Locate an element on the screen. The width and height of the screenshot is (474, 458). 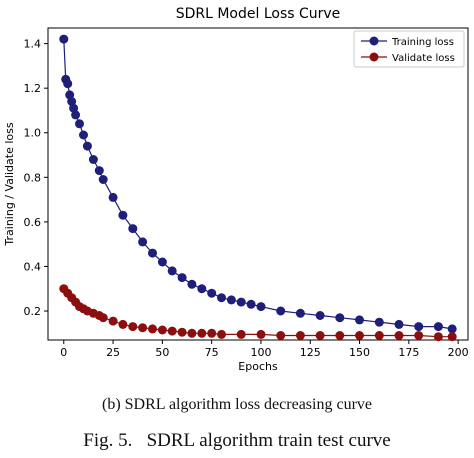
series-validate-loss is located at coordinates (258, 313).